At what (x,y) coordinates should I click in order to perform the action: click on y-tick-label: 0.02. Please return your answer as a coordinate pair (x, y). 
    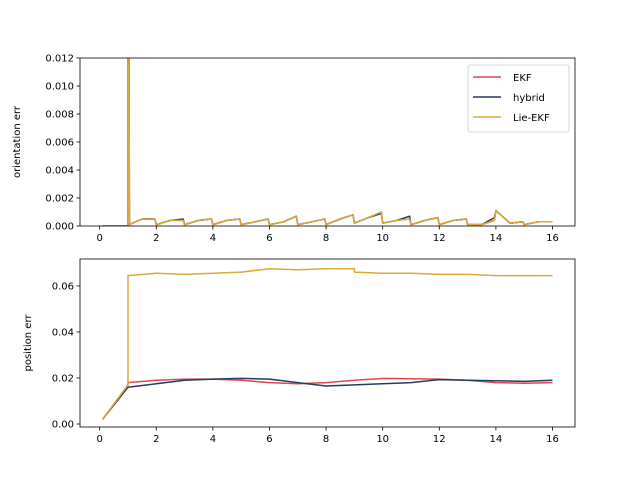
    Looking at the image, I should click on (63, 378).